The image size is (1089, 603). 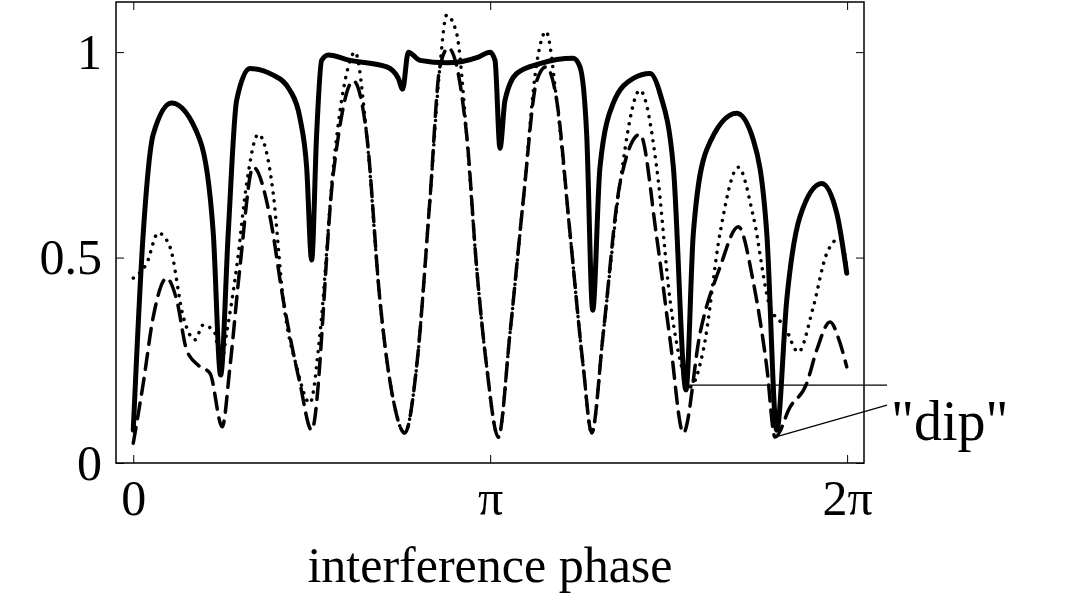 I want to click on y-tick-label: 0.5, so click(x=70, y=257).